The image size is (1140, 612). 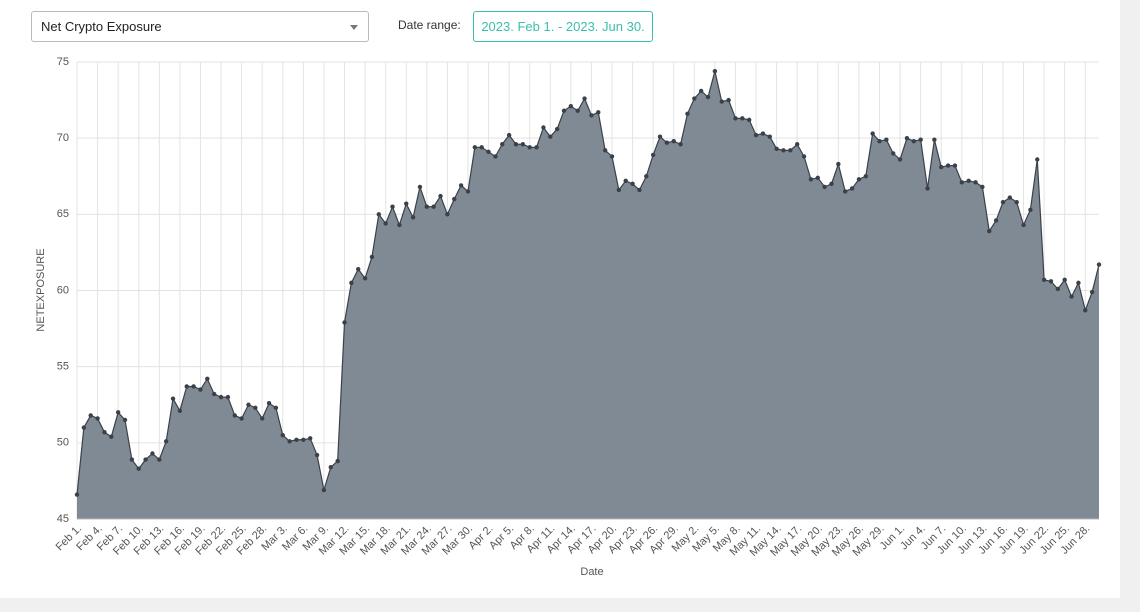 I want to click on x-axis-label: Date, so click(x=591, y=572).